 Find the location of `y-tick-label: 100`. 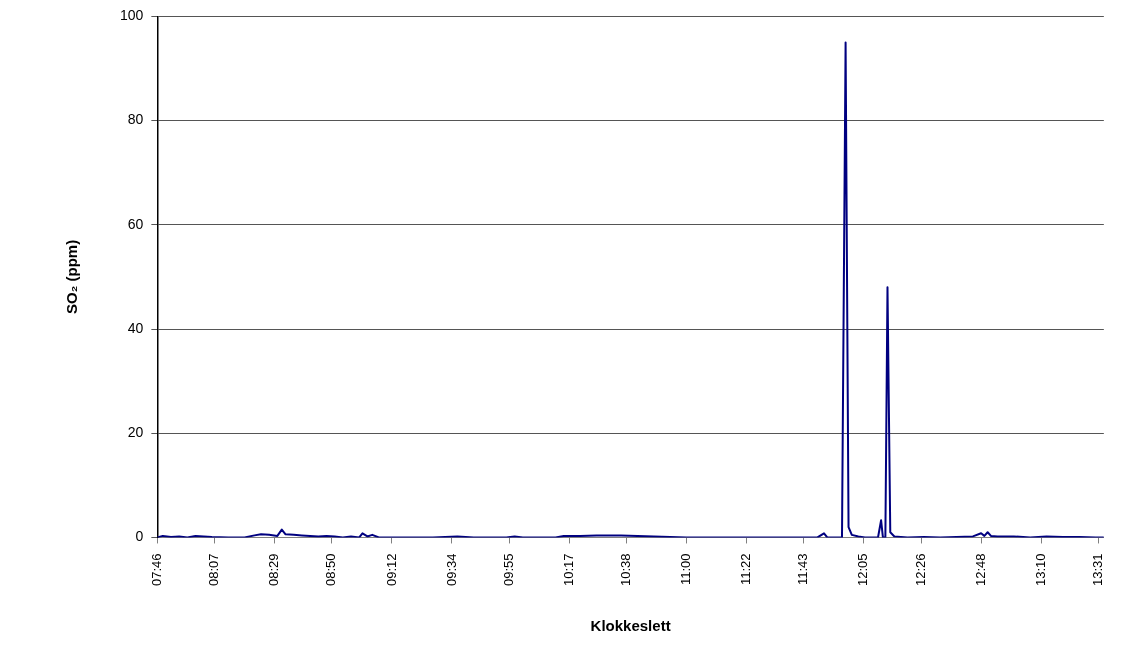

y-tick-label: 100 is located at coordinates (132, 15).